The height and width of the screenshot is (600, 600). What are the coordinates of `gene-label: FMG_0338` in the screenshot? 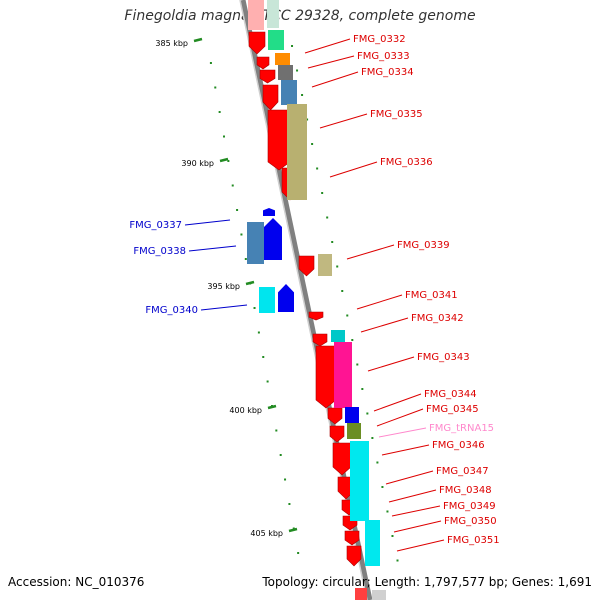 It's located at (159, 251).